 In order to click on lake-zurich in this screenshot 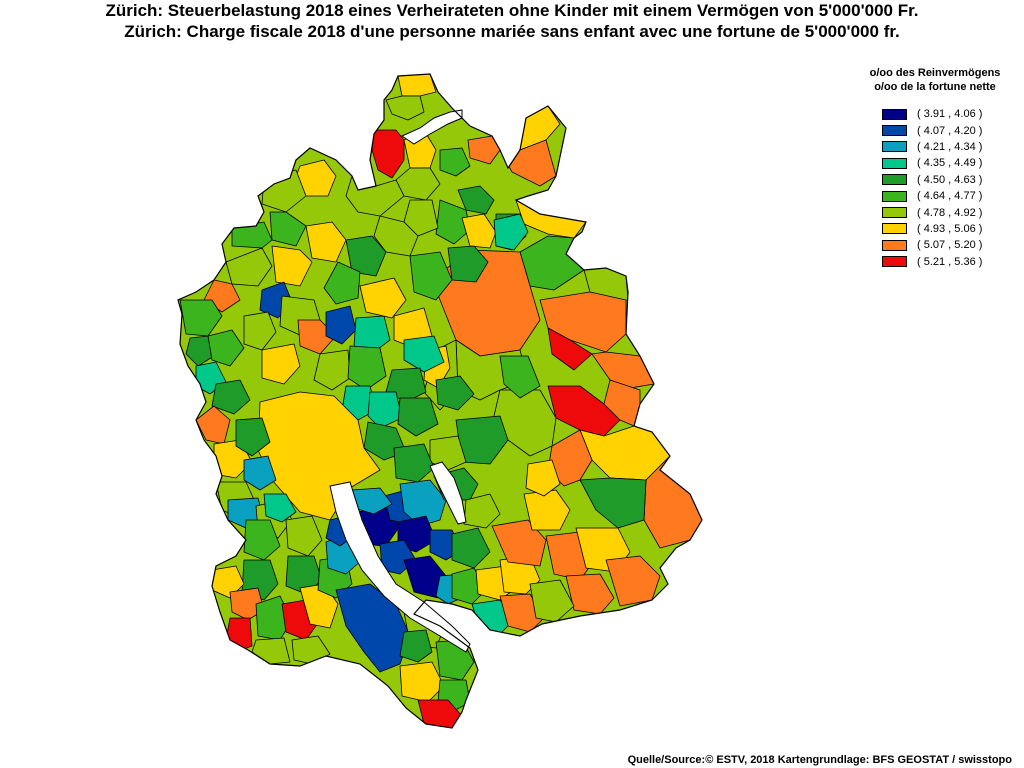, I will do `click(400, 567)`.